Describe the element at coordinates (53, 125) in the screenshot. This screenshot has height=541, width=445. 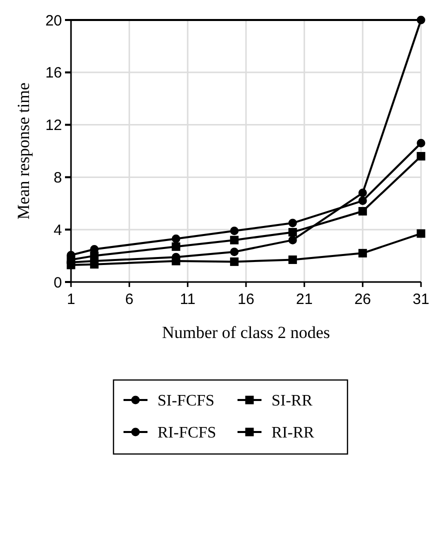
I see `y-tick-label: 12` at that location.